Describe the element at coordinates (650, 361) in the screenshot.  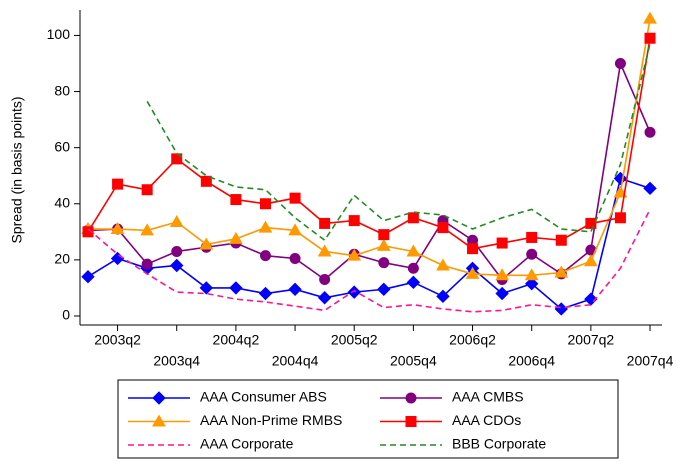
I see `x-tick-label: 2007q4` at that location.